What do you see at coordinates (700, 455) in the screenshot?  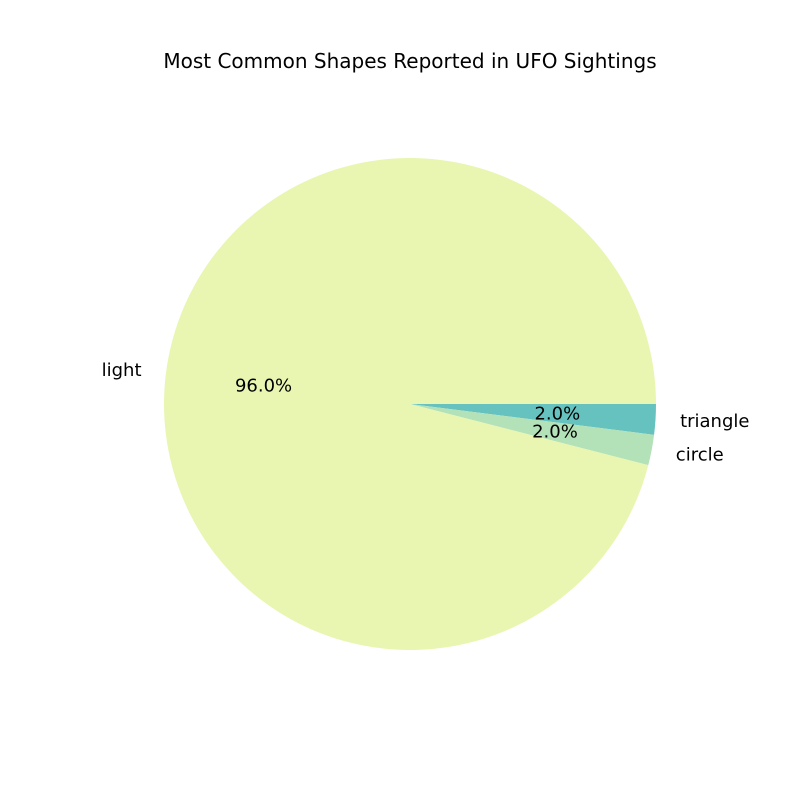 I see `slice-label-circle: circle` at bounding box center [700, 455].